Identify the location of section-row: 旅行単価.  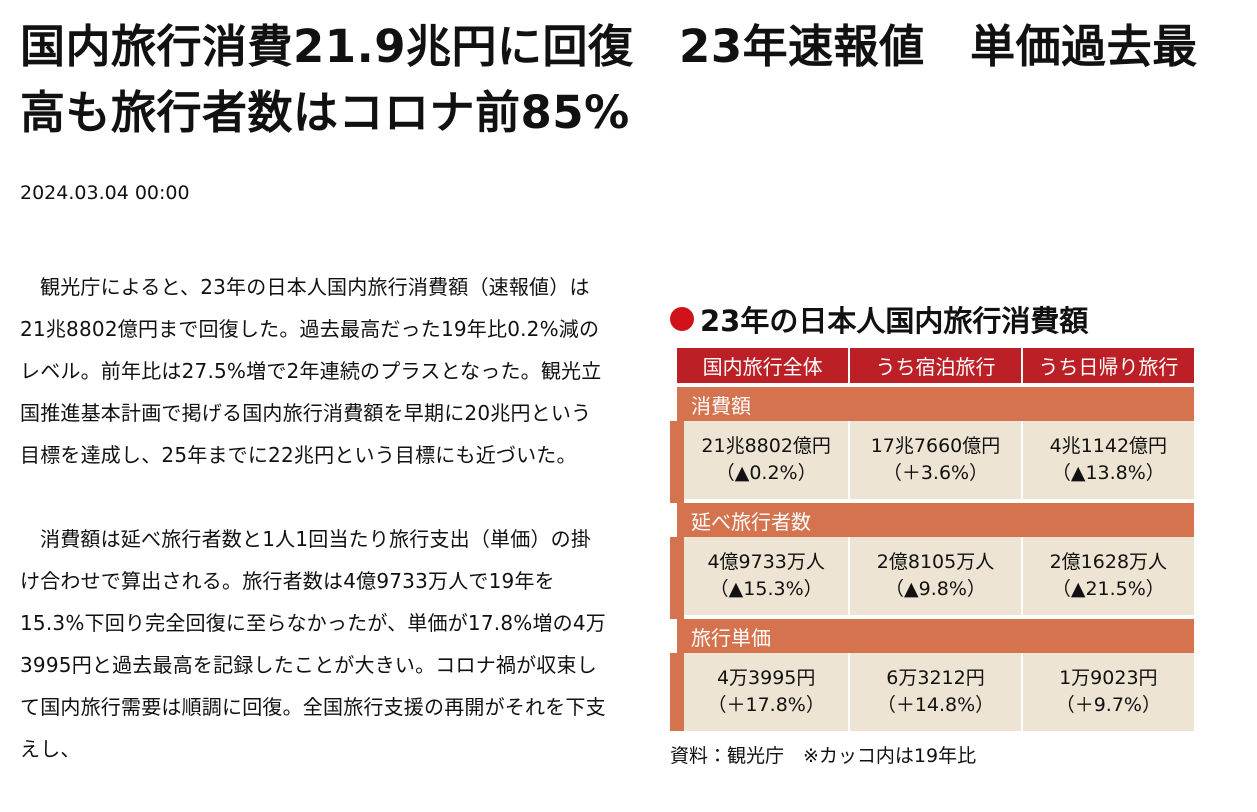
(935, 634).